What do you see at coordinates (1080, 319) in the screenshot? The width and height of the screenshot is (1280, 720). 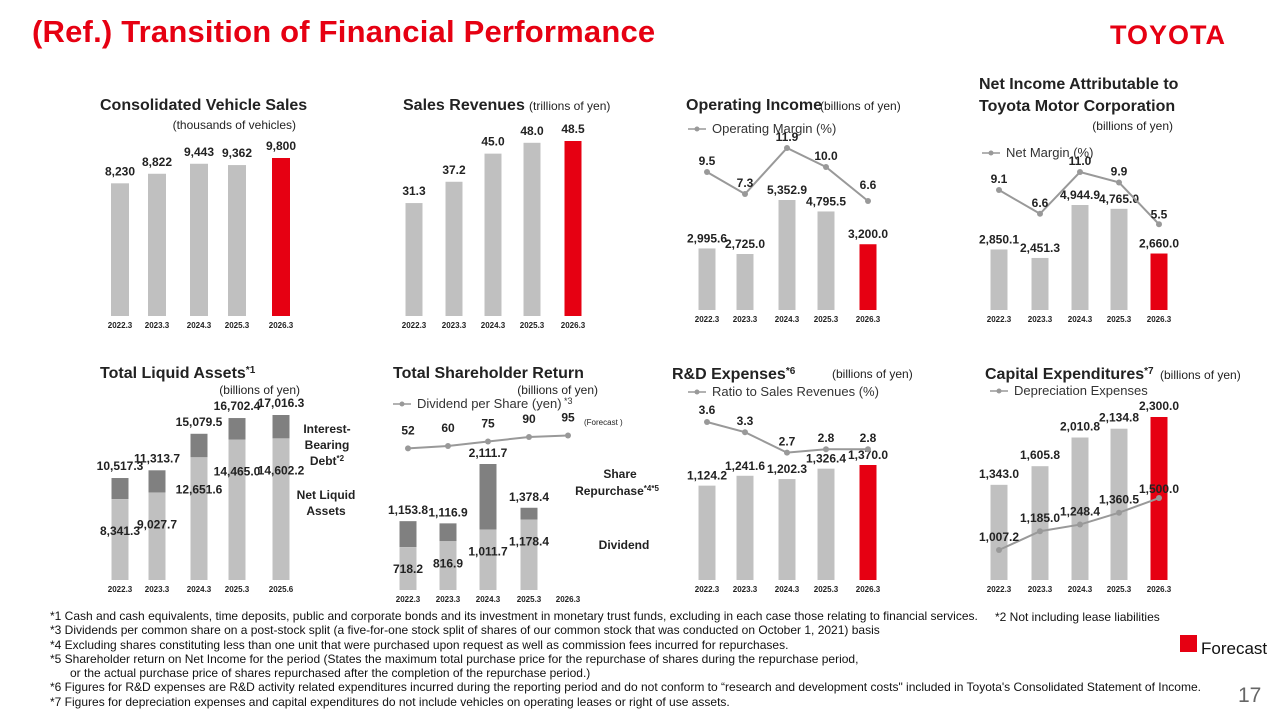 I see `net-income-xtick-2: 2024.3` at bounding box center [1080, 319].